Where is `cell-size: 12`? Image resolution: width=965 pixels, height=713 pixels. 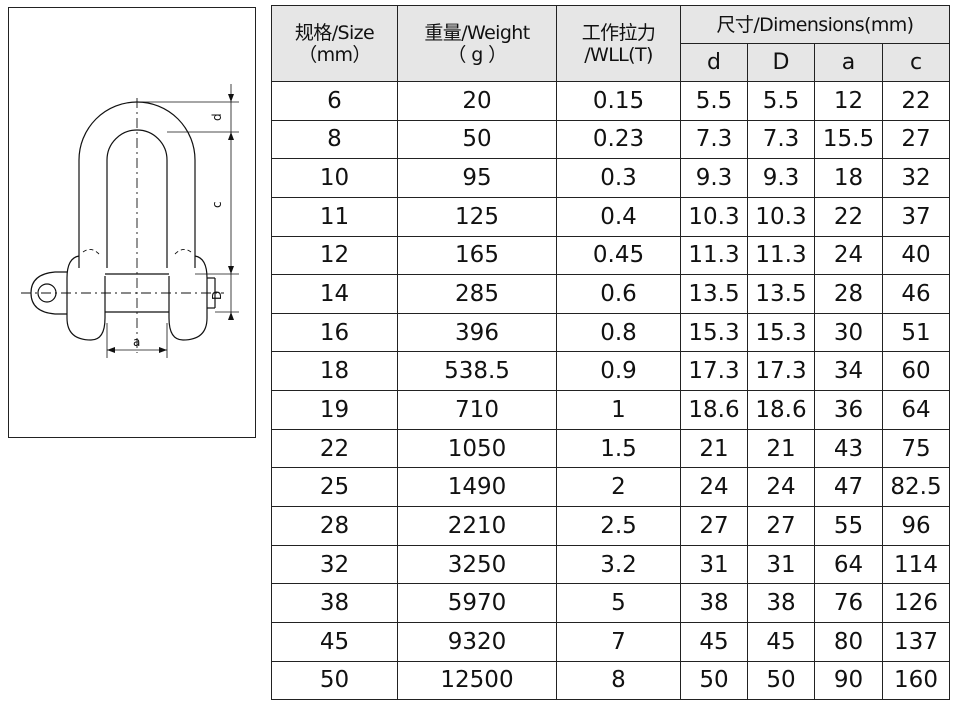 cell-size: 12 is located at coordinates (334, 255).